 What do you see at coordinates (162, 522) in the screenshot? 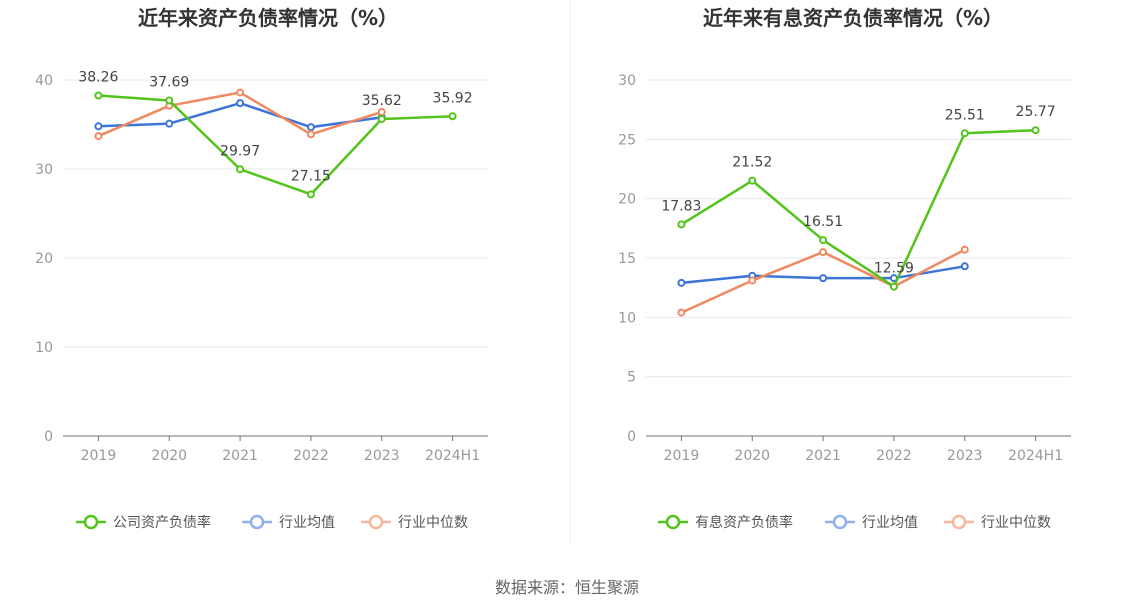
I see `legend-label: 公司资产负债率` at bounding box center [162, 522].